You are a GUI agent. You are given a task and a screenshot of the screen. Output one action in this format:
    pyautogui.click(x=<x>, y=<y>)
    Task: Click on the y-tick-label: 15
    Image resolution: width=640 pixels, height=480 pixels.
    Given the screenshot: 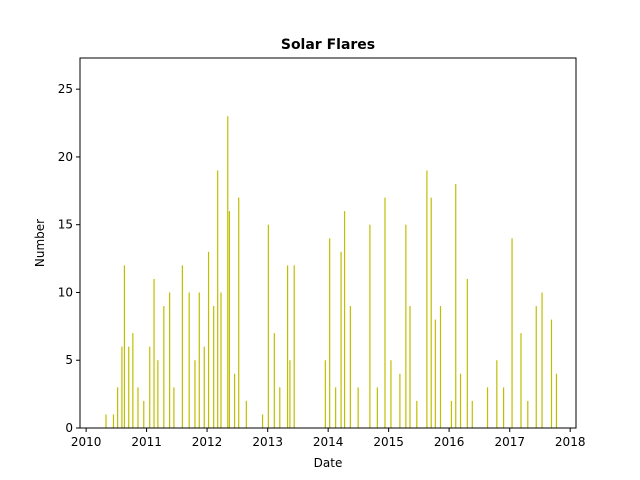 What is the action you would take?
    pyautogui.click(x=65, y=225)
    